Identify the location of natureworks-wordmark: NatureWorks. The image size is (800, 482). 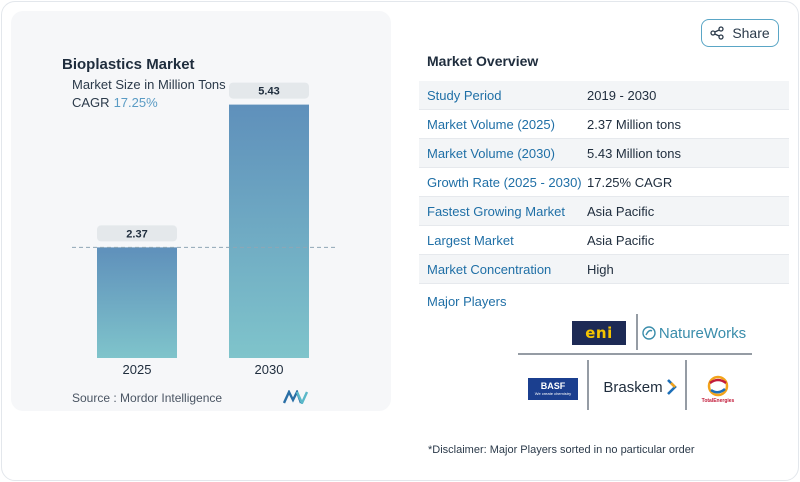
(702, 333).